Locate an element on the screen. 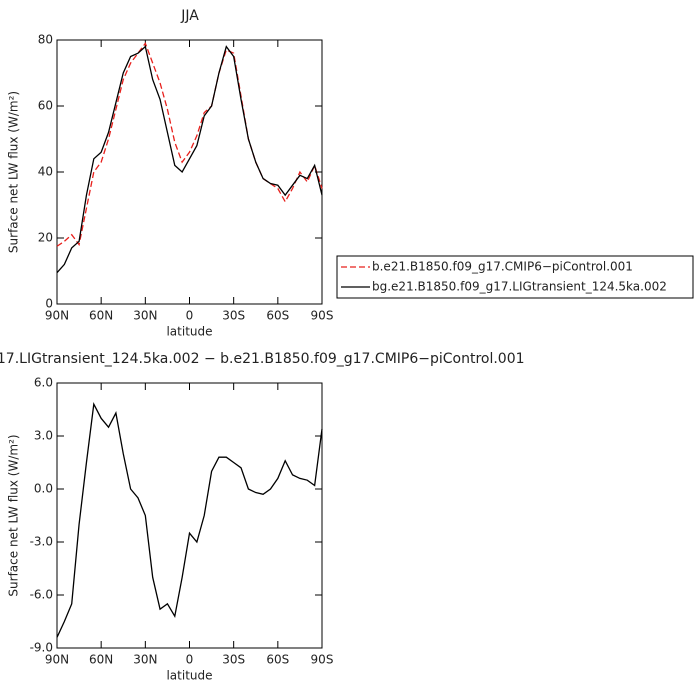 This screenshot has width=700, height=700. y-tick-label: 6.0 is located at coordinates (43, 383).